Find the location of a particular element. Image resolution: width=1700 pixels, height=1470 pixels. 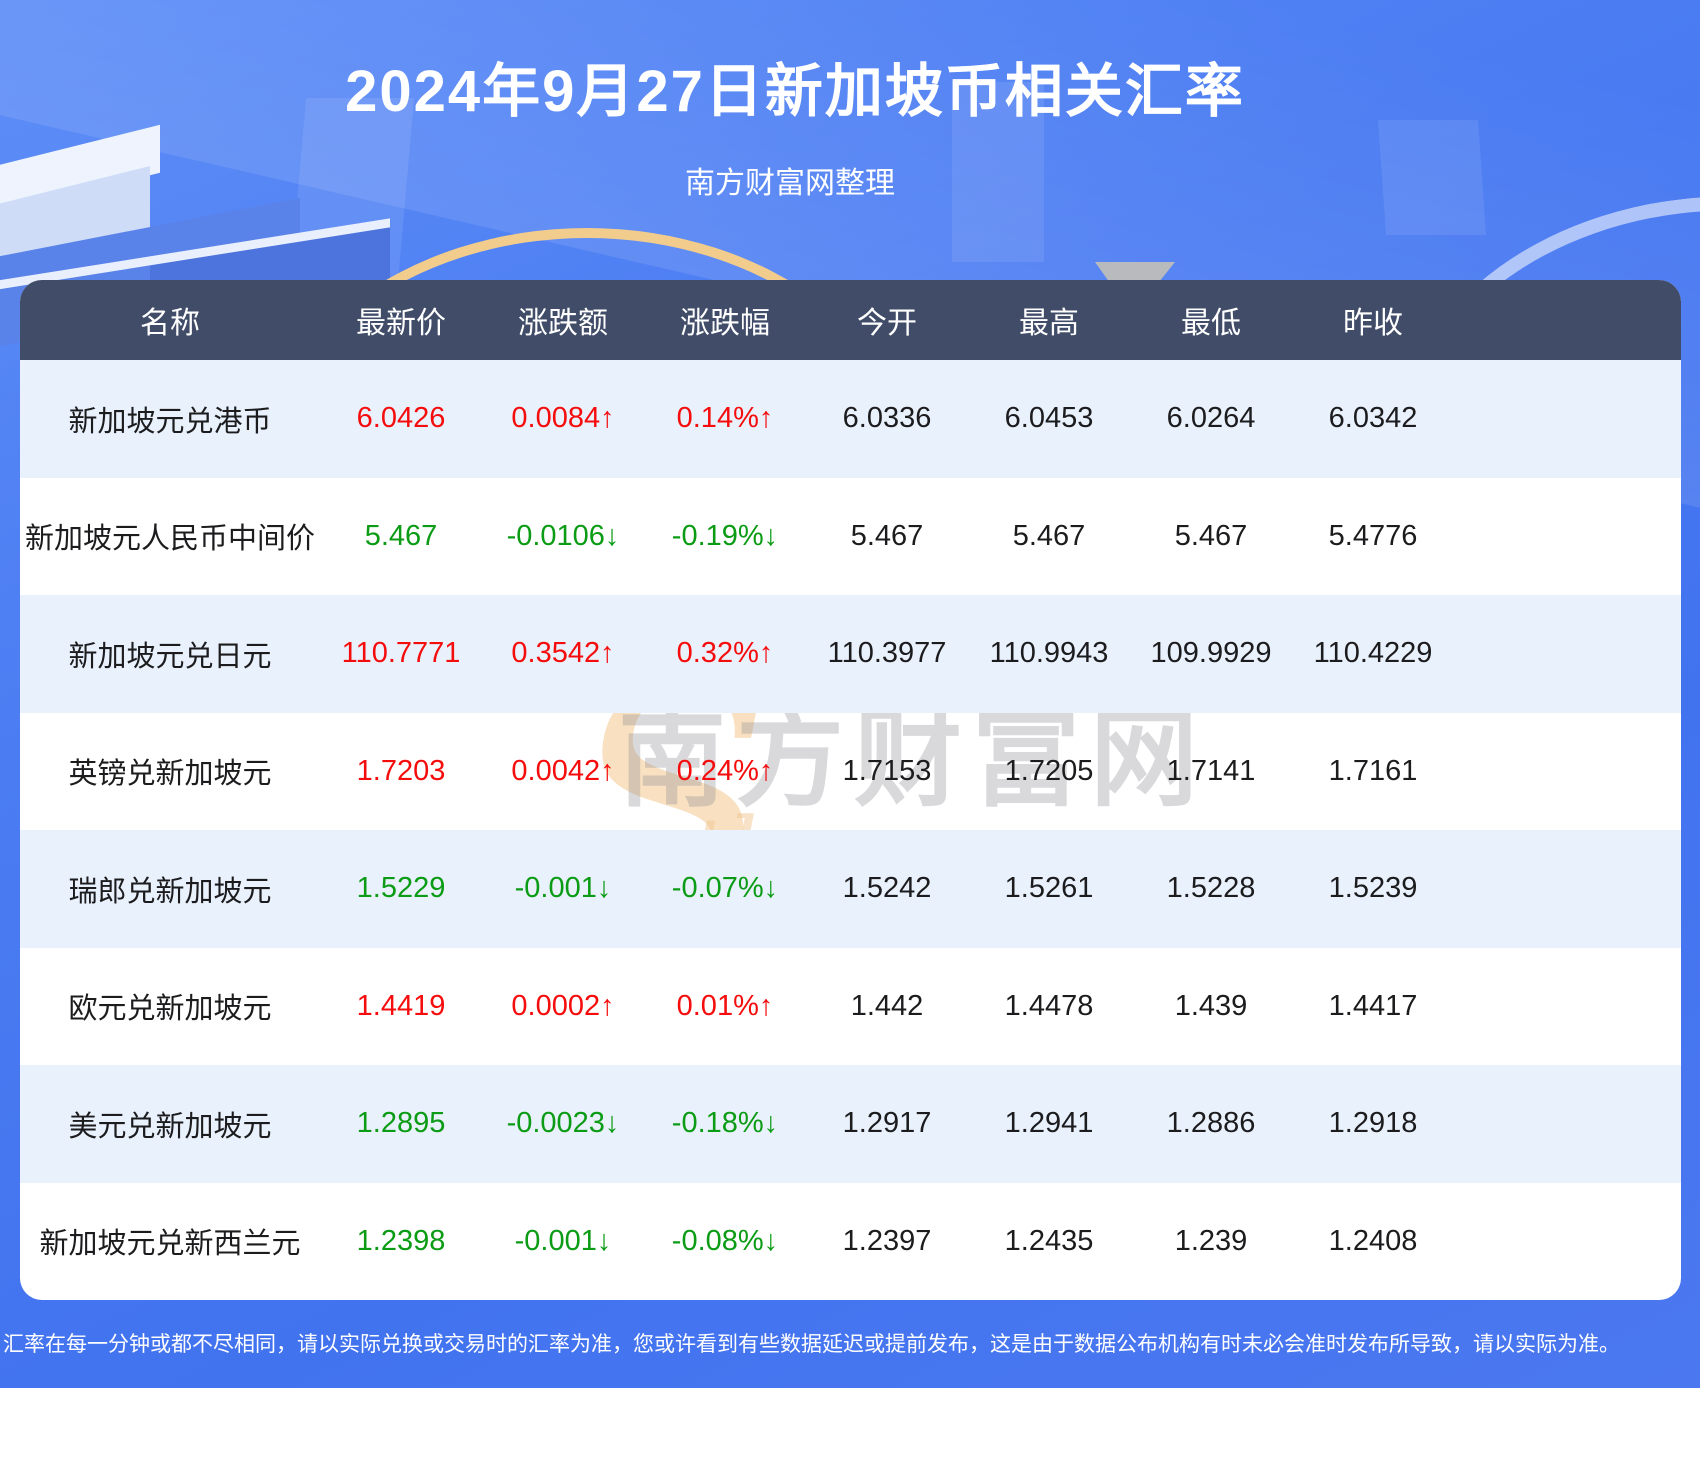

high-price: 1.4478 is located at coordinates (1049, 1005).